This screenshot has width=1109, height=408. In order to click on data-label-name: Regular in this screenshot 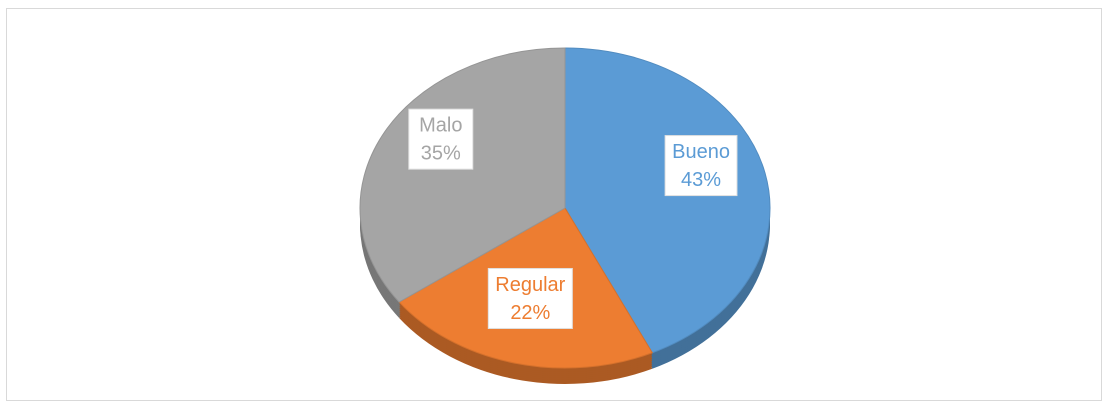, I will do `click(530, 285)`.